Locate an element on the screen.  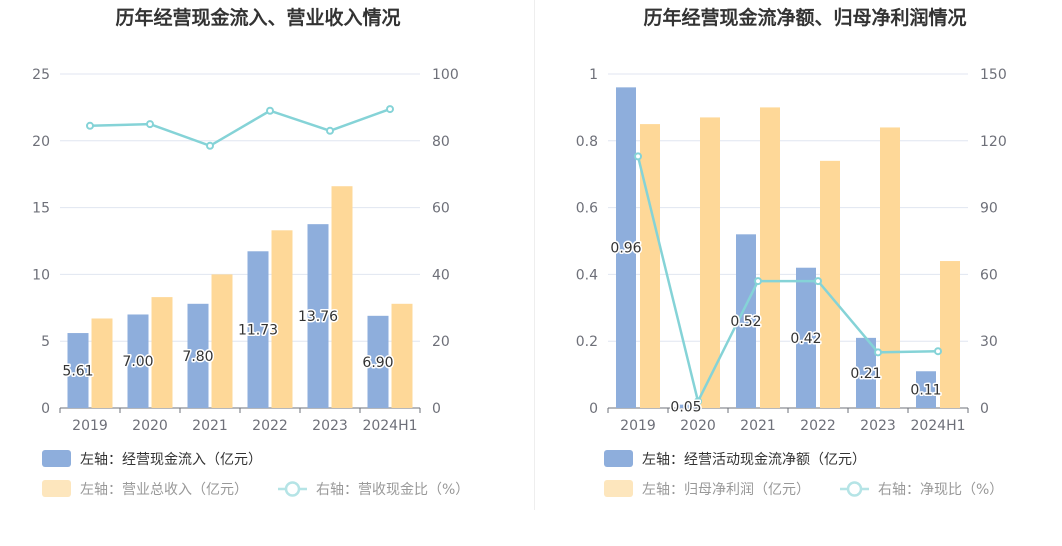
legend-label: 右轴：净现比（%） is located at coordinates (940, 490).